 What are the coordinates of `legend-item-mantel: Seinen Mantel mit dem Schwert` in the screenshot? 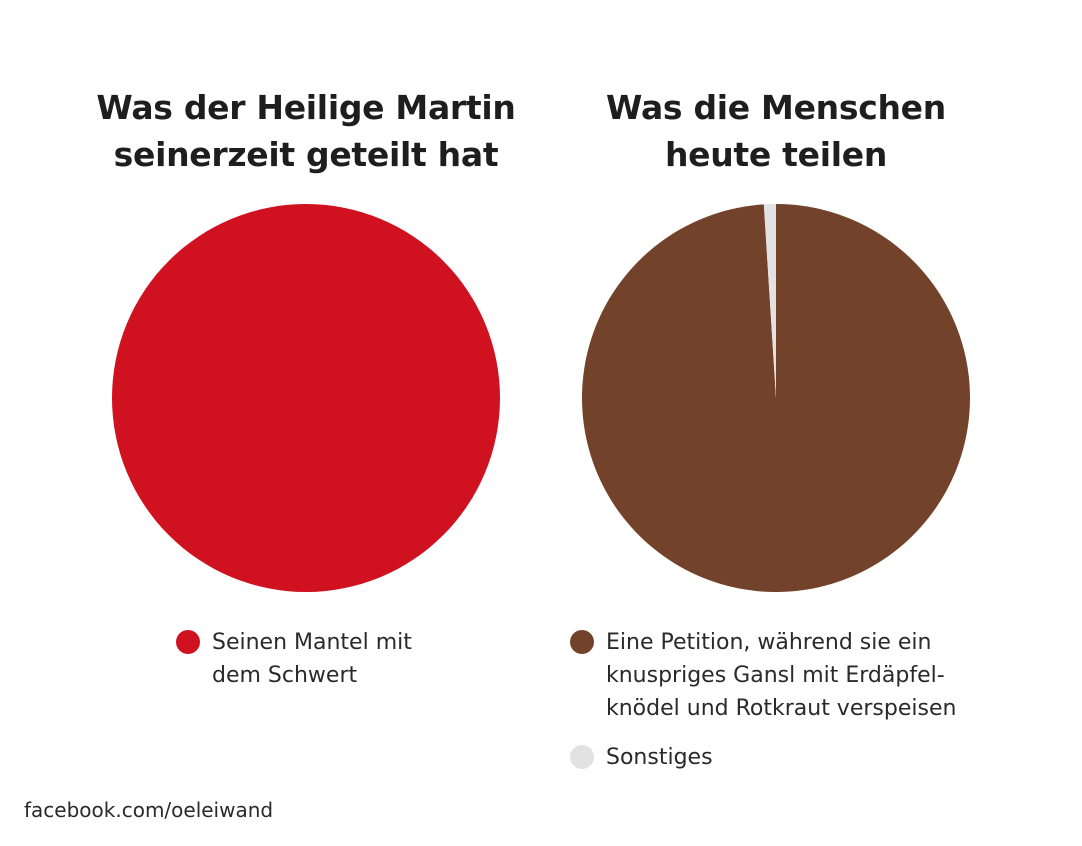 It's located at (341, 659).